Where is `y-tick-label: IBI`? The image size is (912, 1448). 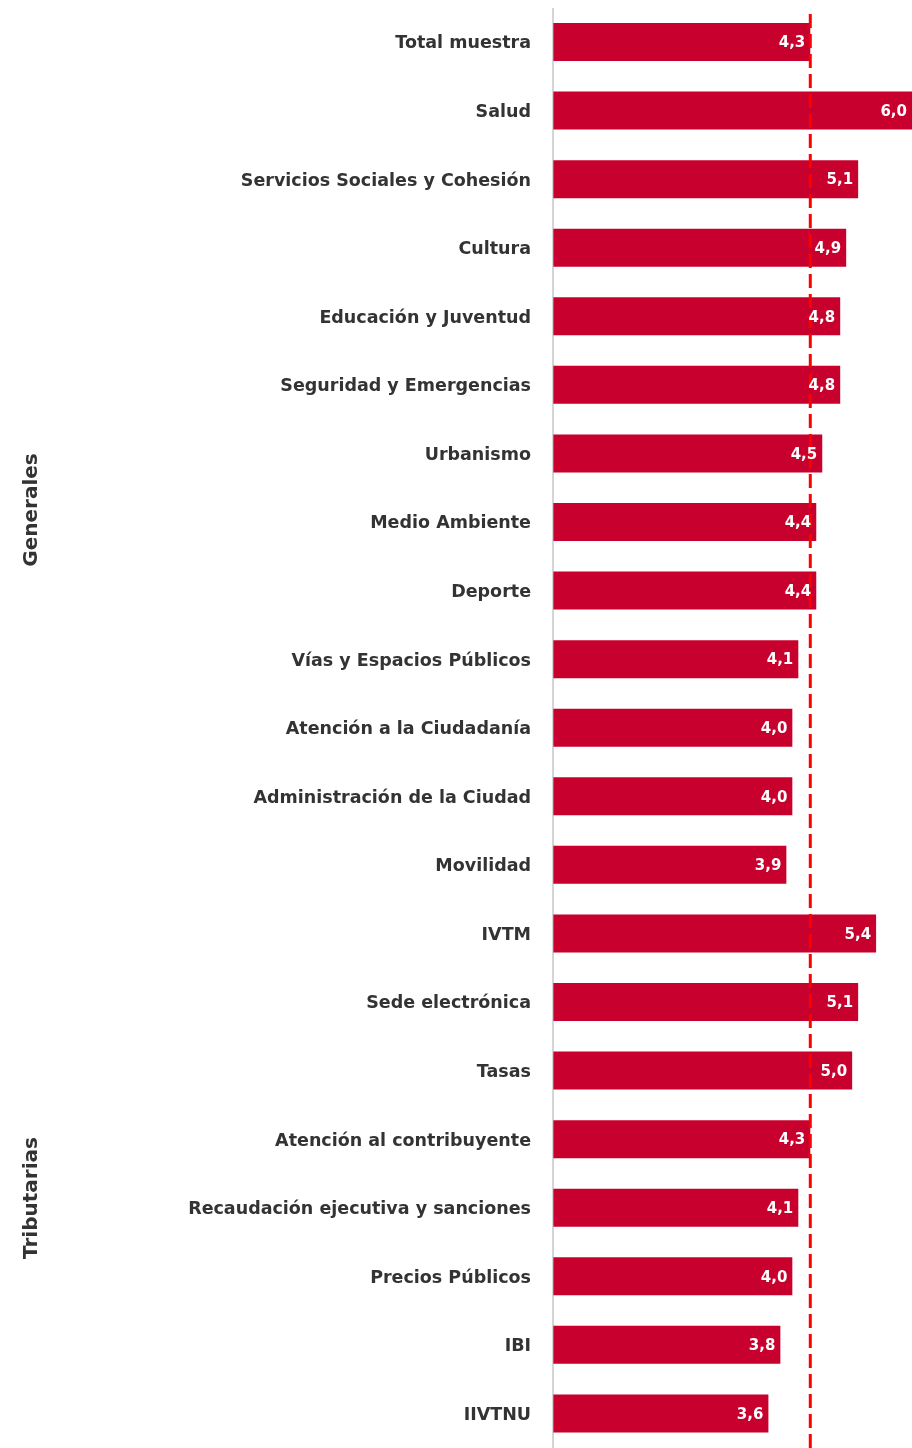 y-tick-label: IBI is located at coordinates (517, 1345).